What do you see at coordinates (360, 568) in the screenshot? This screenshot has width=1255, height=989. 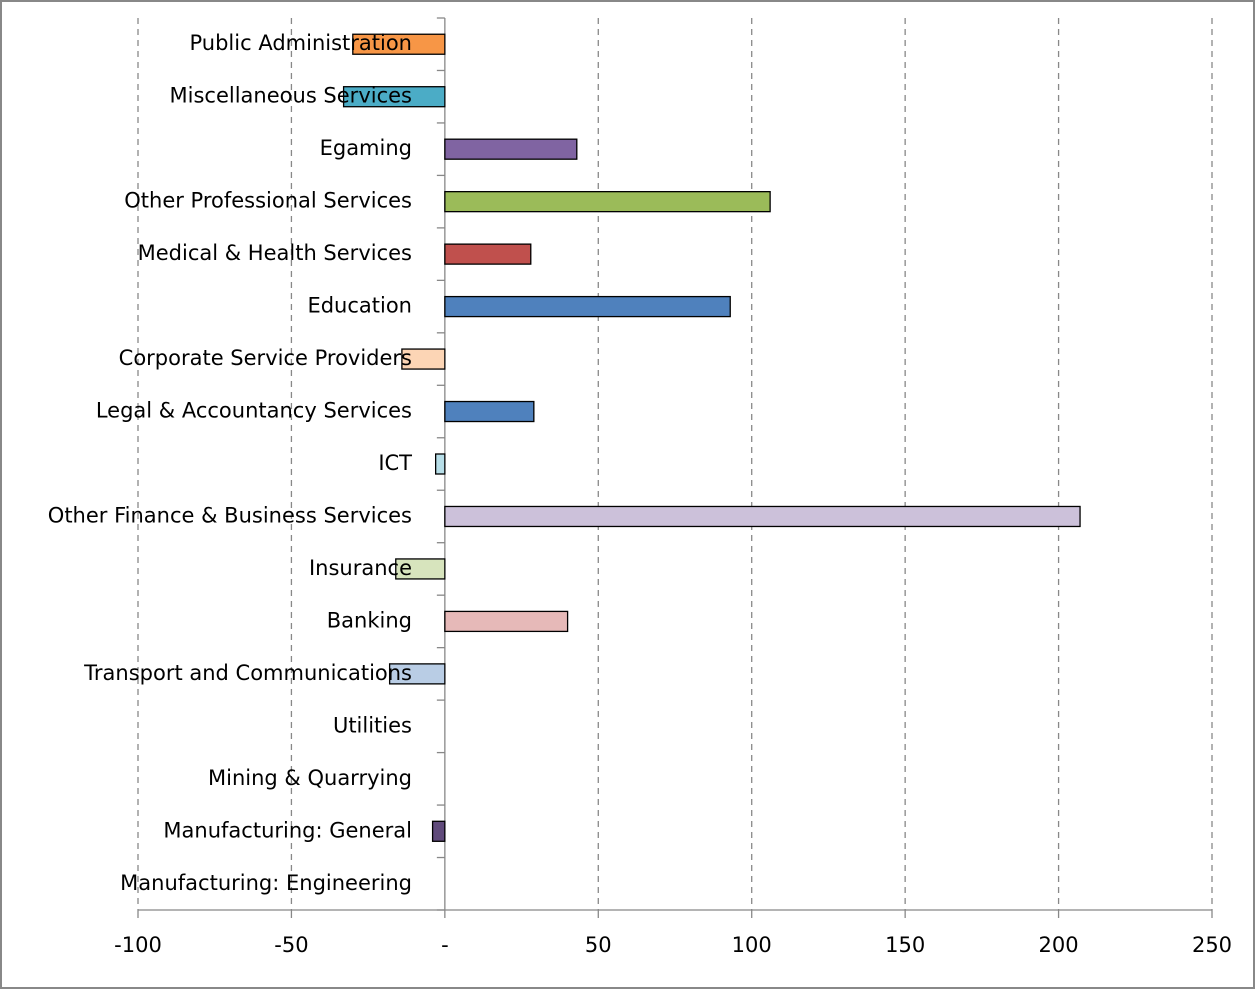 I see `y-tick-label: Insurance` at bounding box center [360, 568].